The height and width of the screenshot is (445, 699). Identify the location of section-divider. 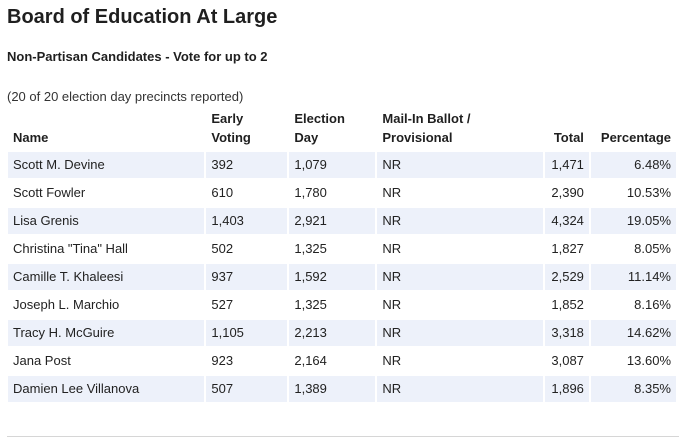
(343, 436).